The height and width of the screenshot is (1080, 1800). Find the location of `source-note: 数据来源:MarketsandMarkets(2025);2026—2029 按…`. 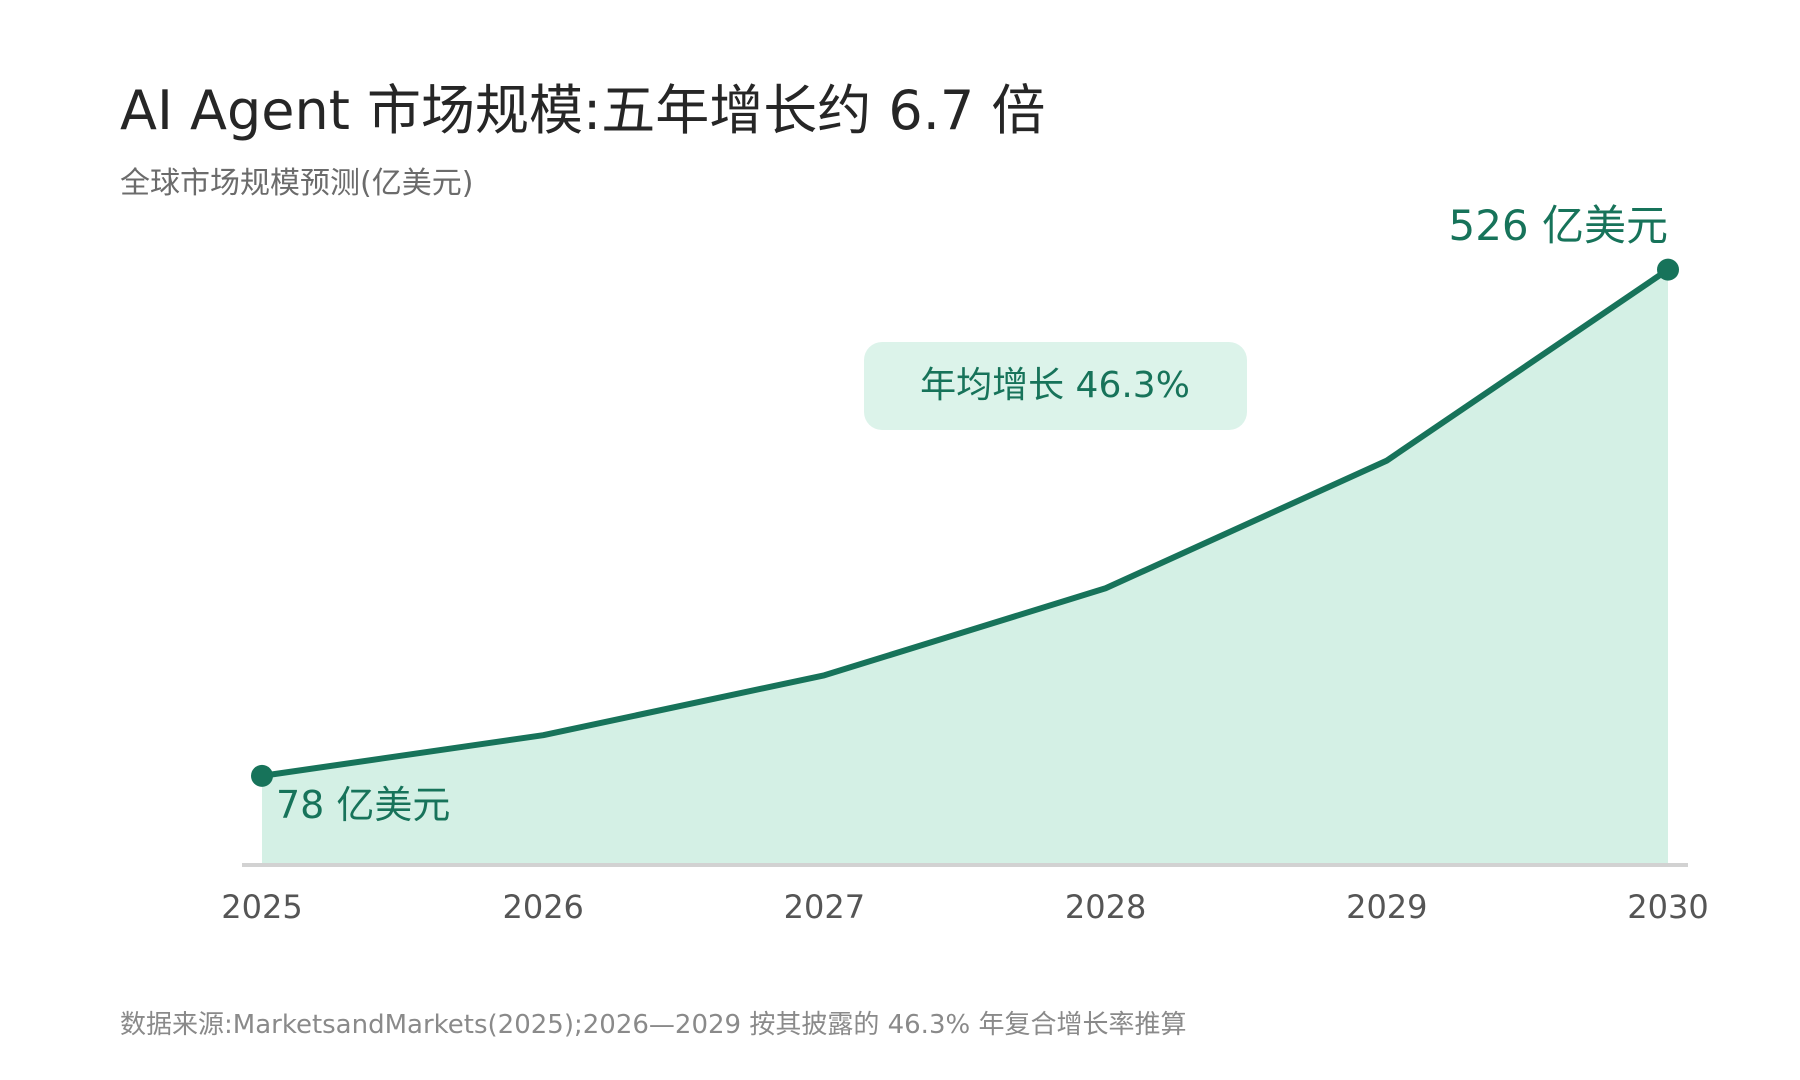

source-note: 数据来源:MarketsandMarkets(2025);2026—2029 按… is located at coordinates (653, 1025).